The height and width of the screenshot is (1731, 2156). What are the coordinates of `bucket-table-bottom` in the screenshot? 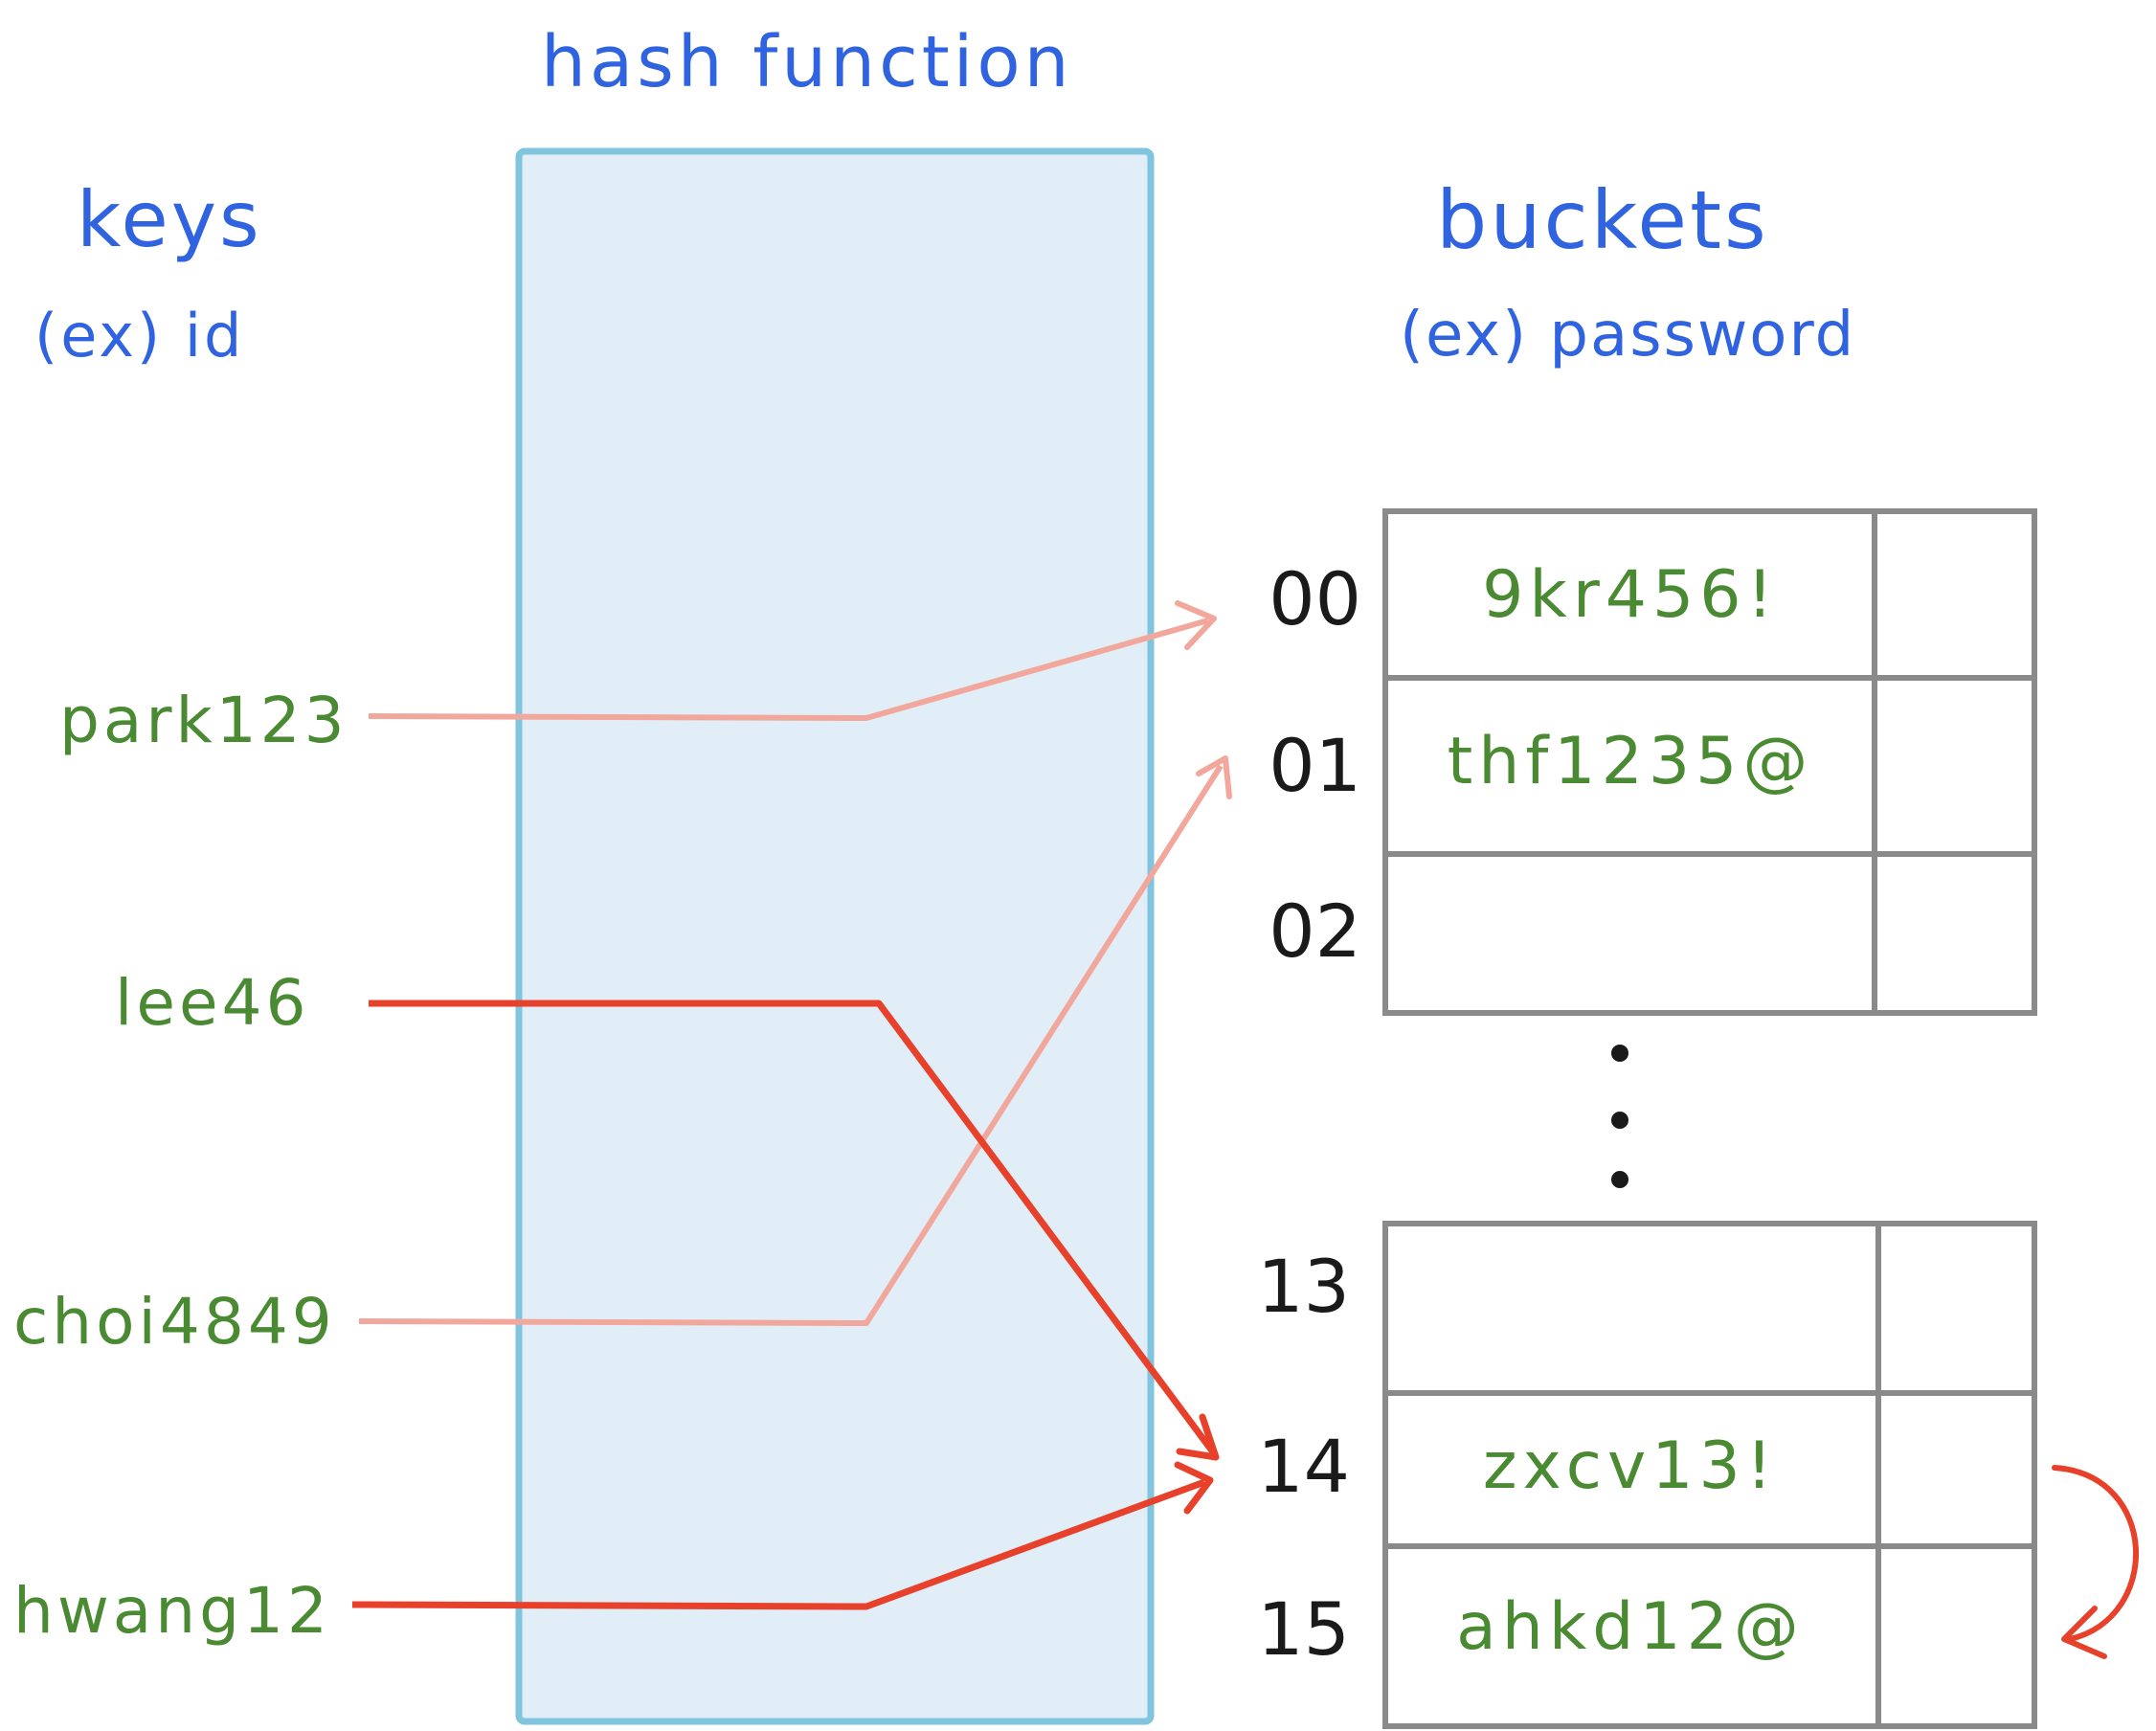 It's located at (1709, 1475).